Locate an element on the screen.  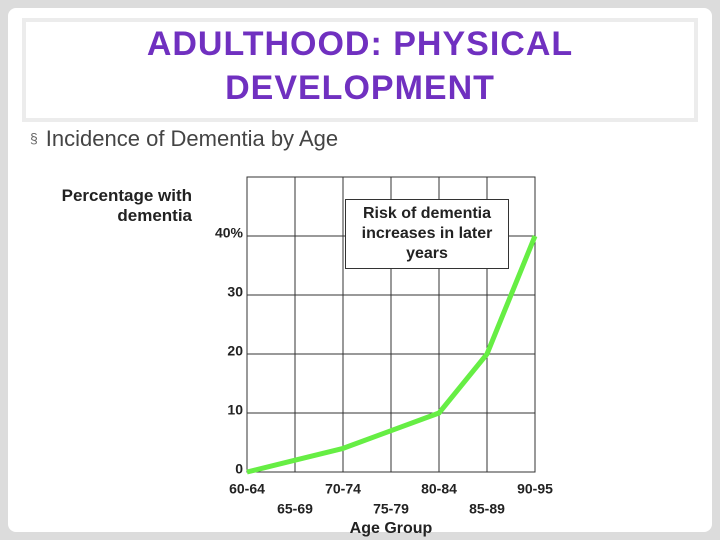
x-tick-label: 85-89 is located at coordinates (487, 509).